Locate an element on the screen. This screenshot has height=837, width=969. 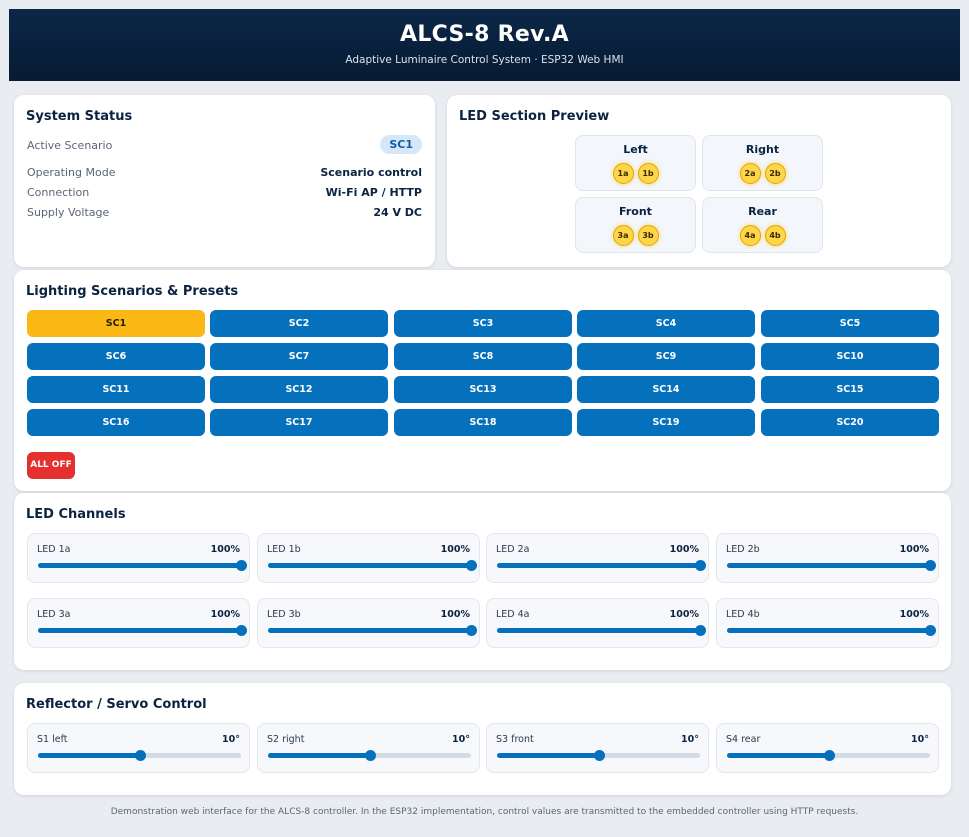
slider-label: S4 rear is located at coordinates (743, 739).